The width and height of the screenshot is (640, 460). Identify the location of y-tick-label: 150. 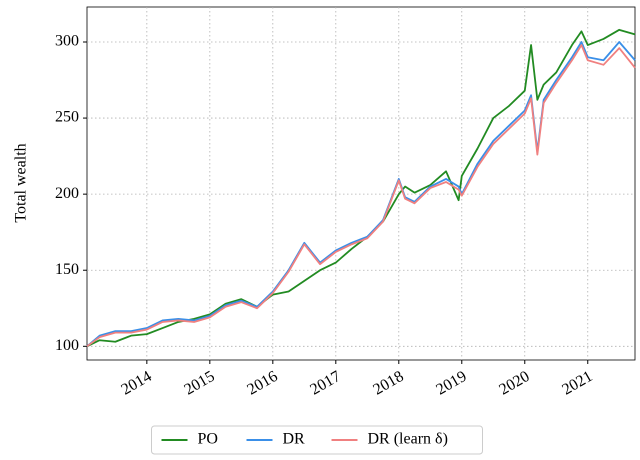
(67, 269).